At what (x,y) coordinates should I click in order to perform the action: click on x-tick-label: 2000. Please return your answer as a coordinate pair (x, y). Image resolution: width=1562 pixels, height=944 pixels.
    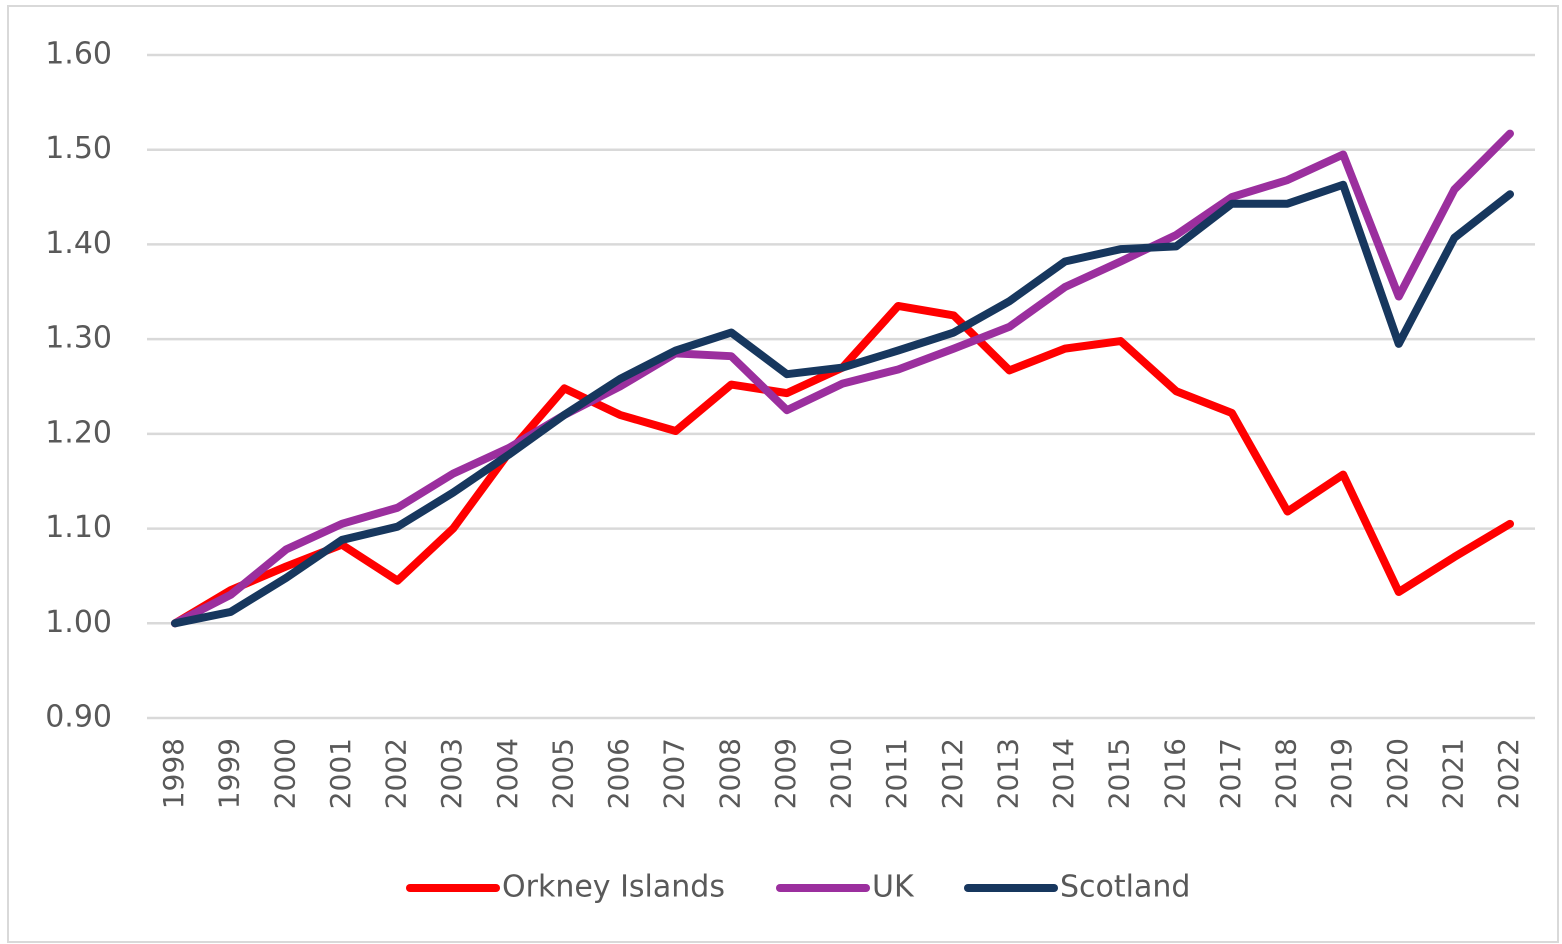
    Looking at the image, I should click on (284, 773).